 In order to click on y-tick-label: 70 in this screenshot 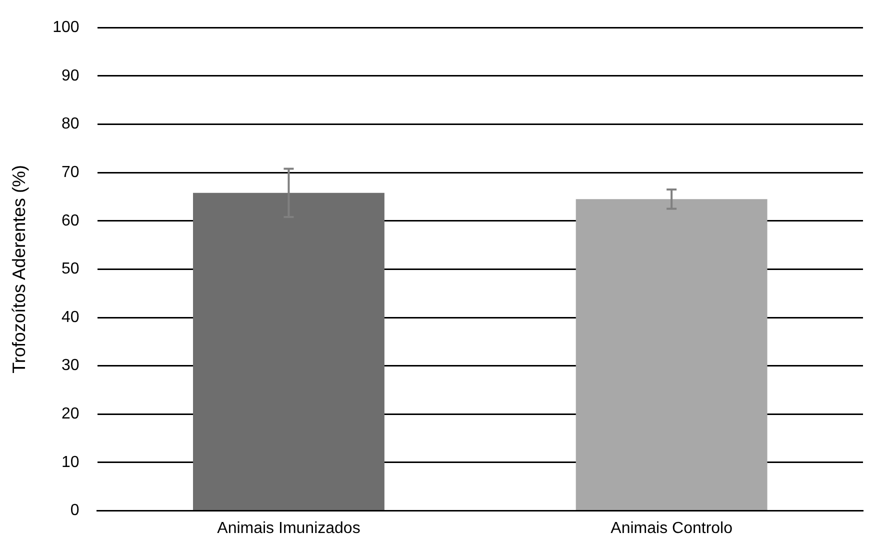, I will do `click(71, 172)`.